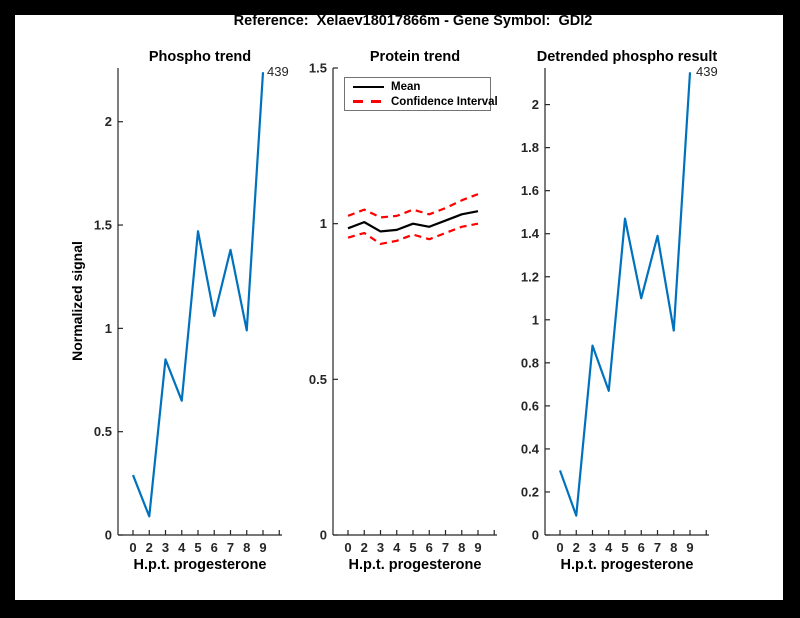 This screenshot has width=800, height=618. I want to click on phospho-signal-line, so click(198, 295).